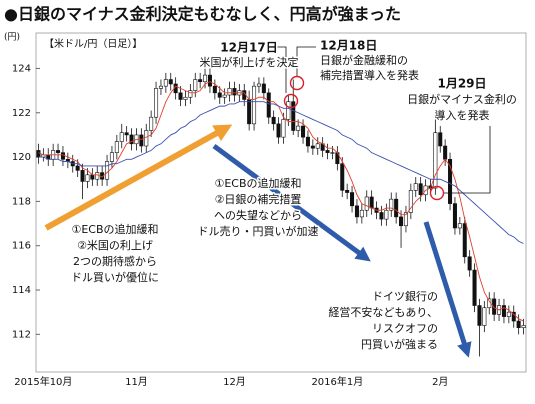  What do you see at coordinates (202, 14) in the screenshot?
I see `chart-title: ●日銀のマイナス金利決定もむなしく、円高が強まった` at bounding box center [202, 14].